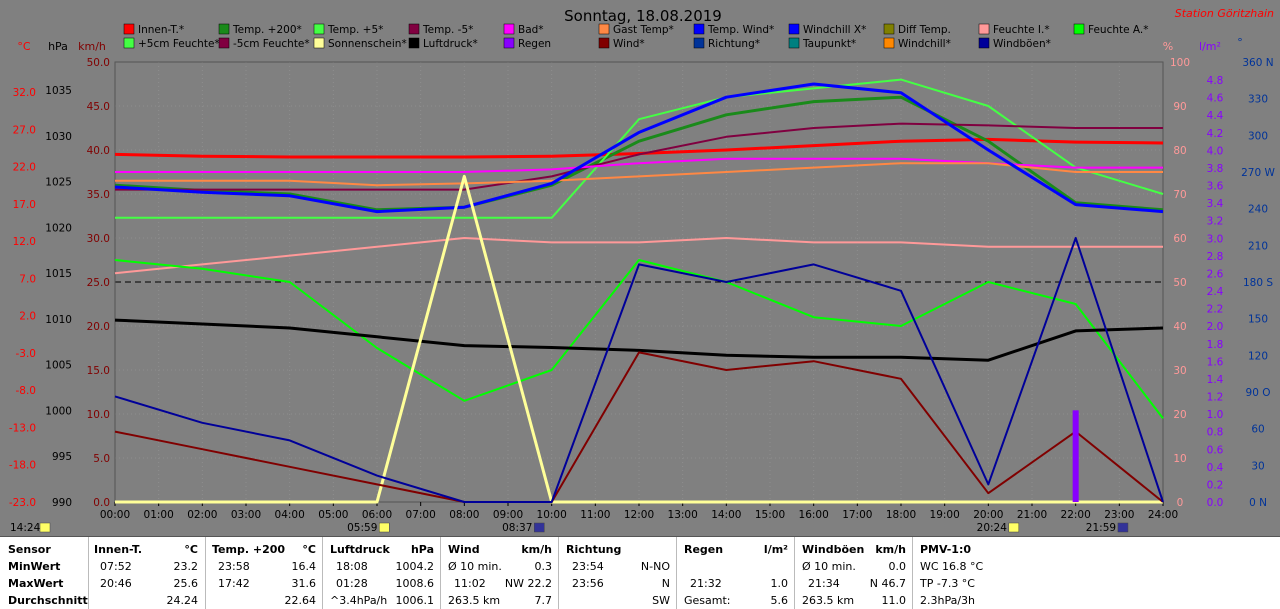  Describe the element at coordinates (464, 515) in the screenshot. I see `hour-tick-label: 08:00` at that location.